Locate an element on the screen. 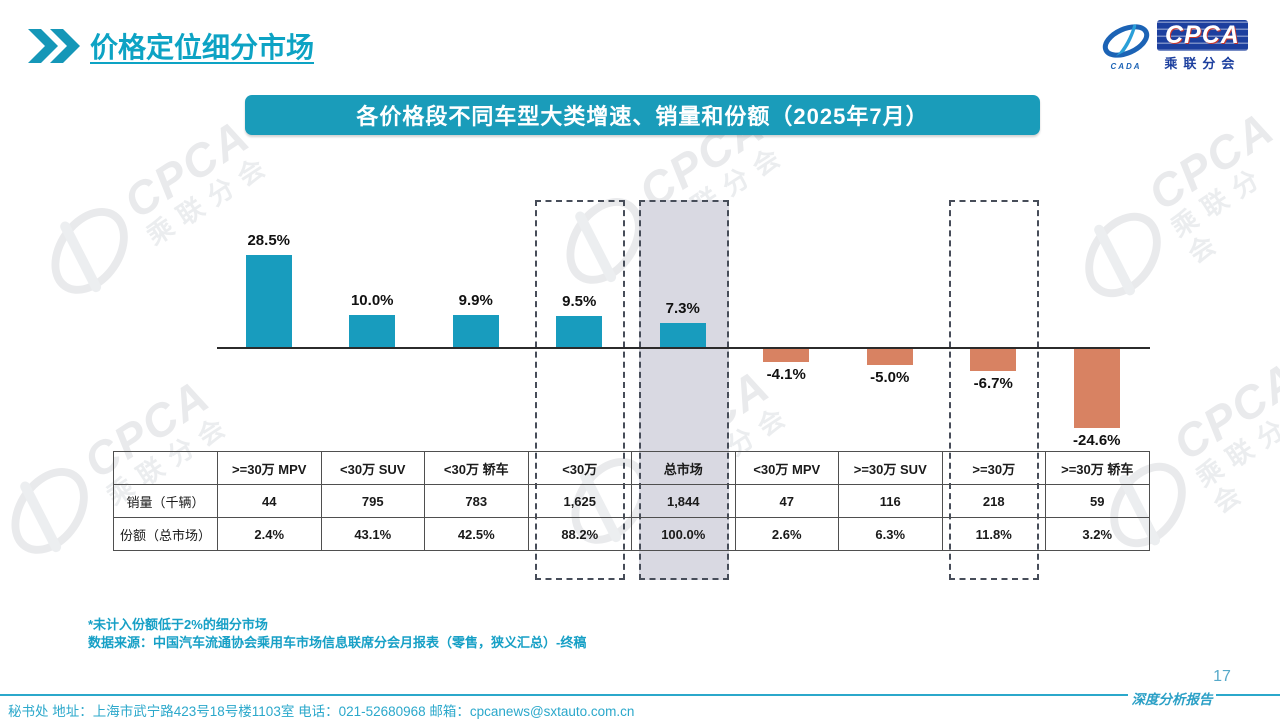 The height and width of the screenshot is (720, 1280). page-header: 价格定位细分市场 is located at coordinates (171, 46).